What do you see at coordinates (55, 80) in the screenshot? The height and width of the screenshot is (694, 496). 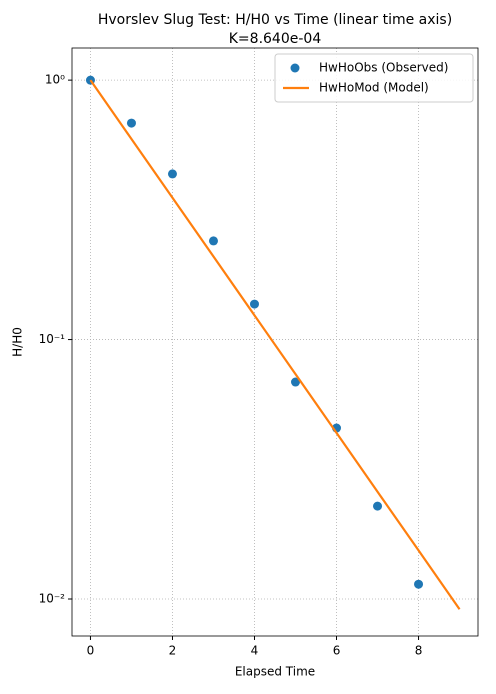 I see `y-tick-label: 10⁰` at bounding box center [55, 80].